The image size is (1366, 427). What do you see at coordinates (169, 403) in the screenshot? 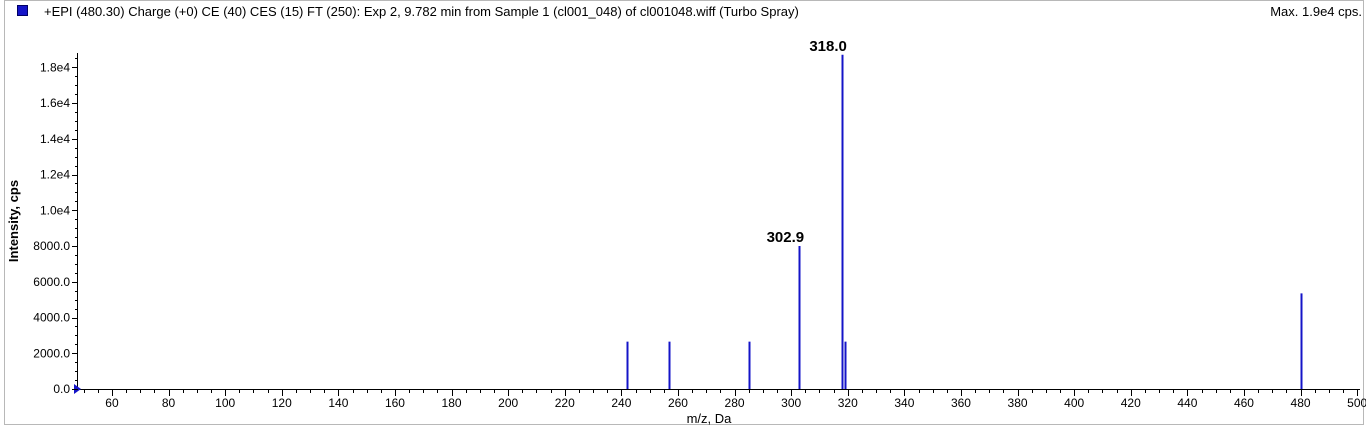
I see `x-tick-label: 80` at bounding box center [169, 403].